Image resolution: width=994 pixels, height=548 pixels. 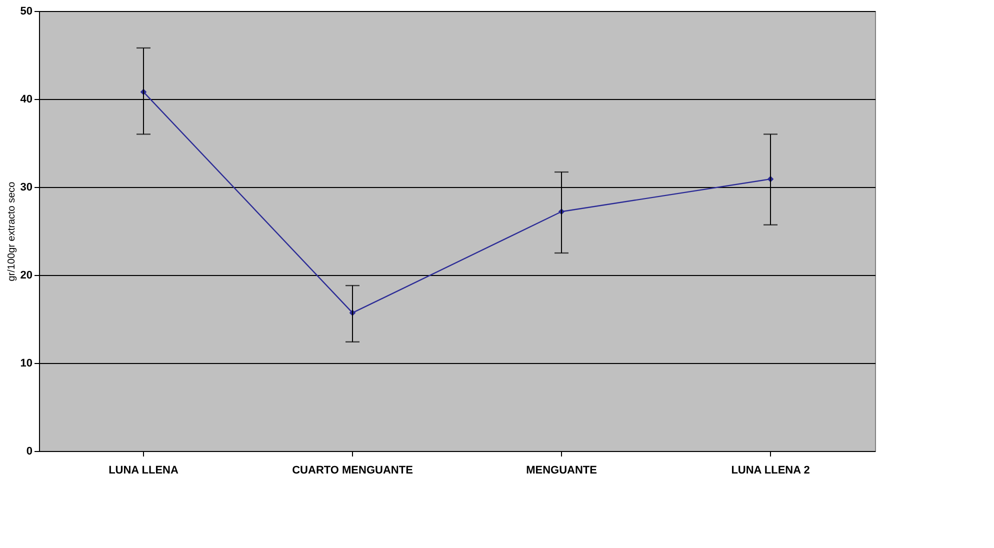 I want to click on y-tick-label: 30, so click(x=26, y=188).